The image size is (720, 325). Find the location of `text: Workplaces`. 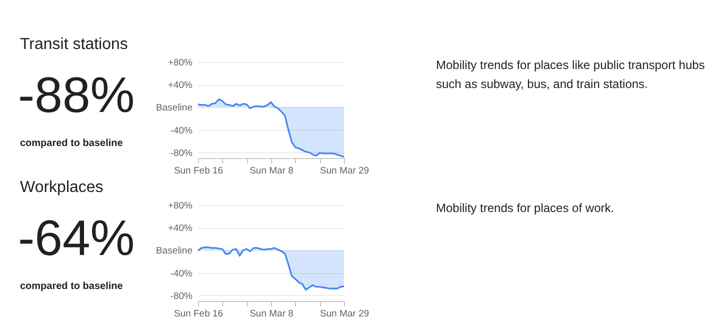

text: Workplaces is located at coordinates (62, 188).